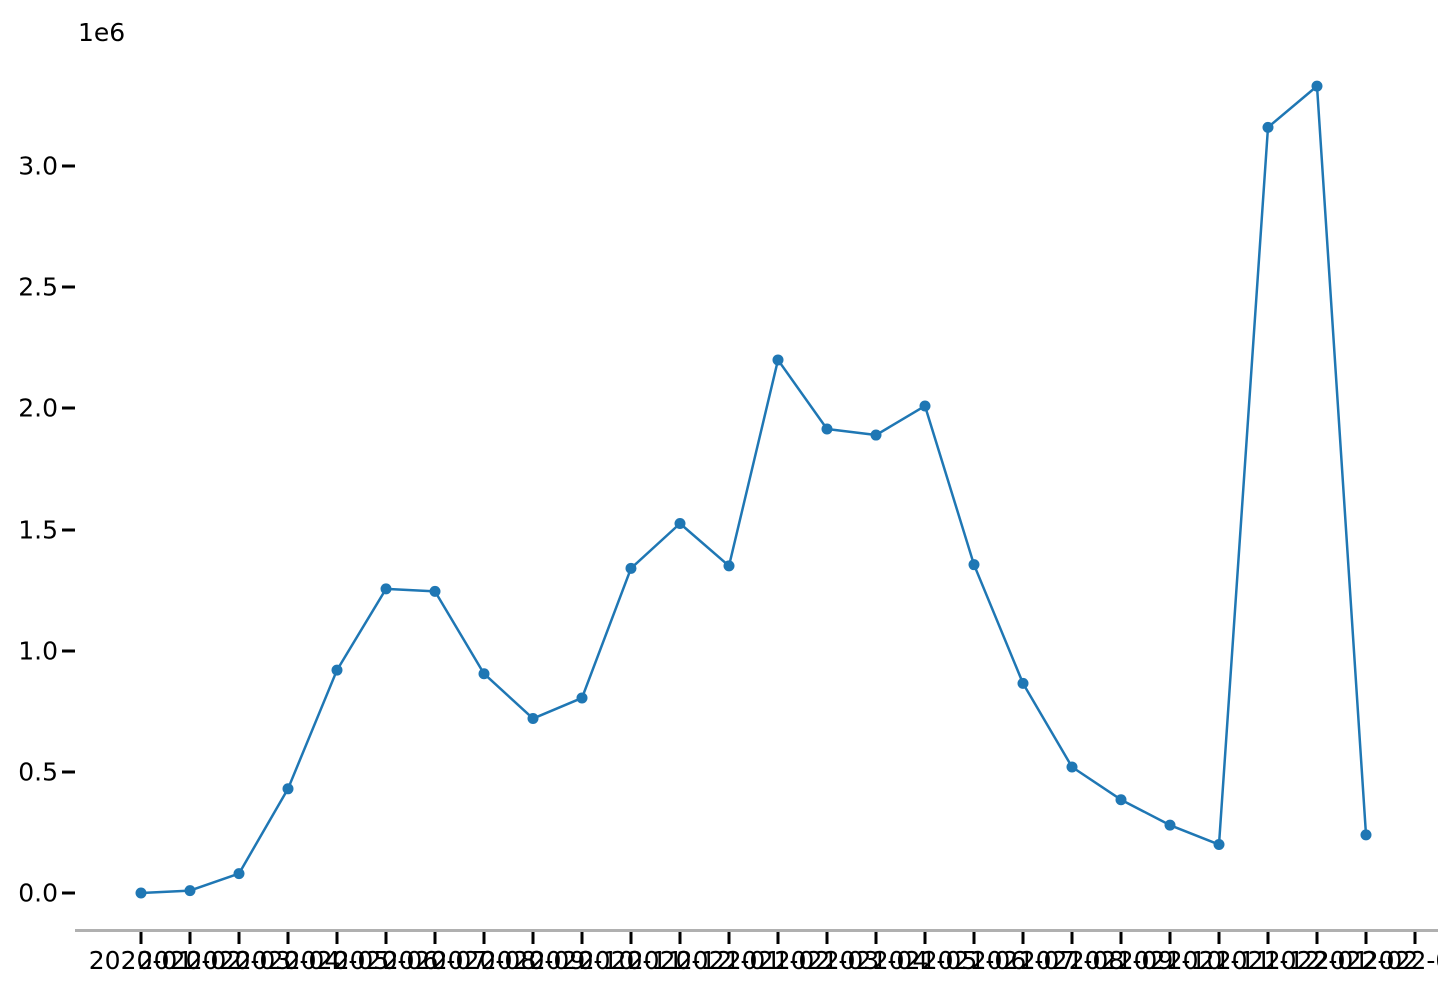 Image resolution: width=1438 pixels, height=998 pixels. I want to click on x-tick-label: 2021-05, so click(925, 960).